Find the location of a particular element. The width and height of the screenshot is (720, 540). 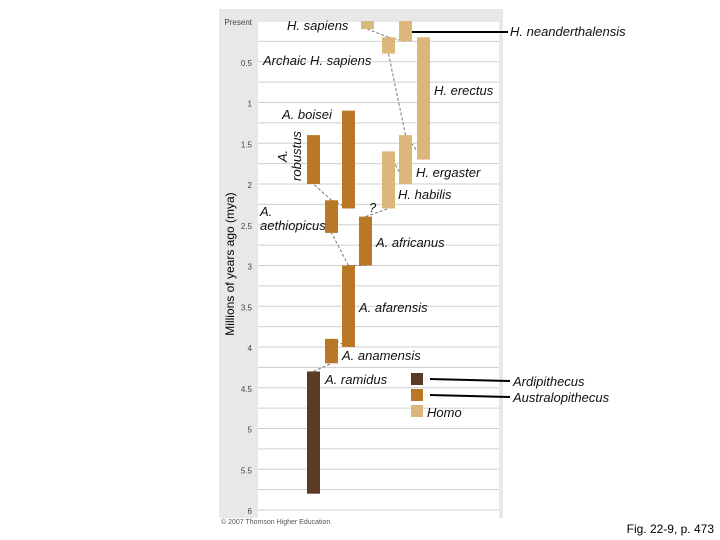

figure-caption: Fig. 22-9, p. 473 is located at coordinates (670, 529).